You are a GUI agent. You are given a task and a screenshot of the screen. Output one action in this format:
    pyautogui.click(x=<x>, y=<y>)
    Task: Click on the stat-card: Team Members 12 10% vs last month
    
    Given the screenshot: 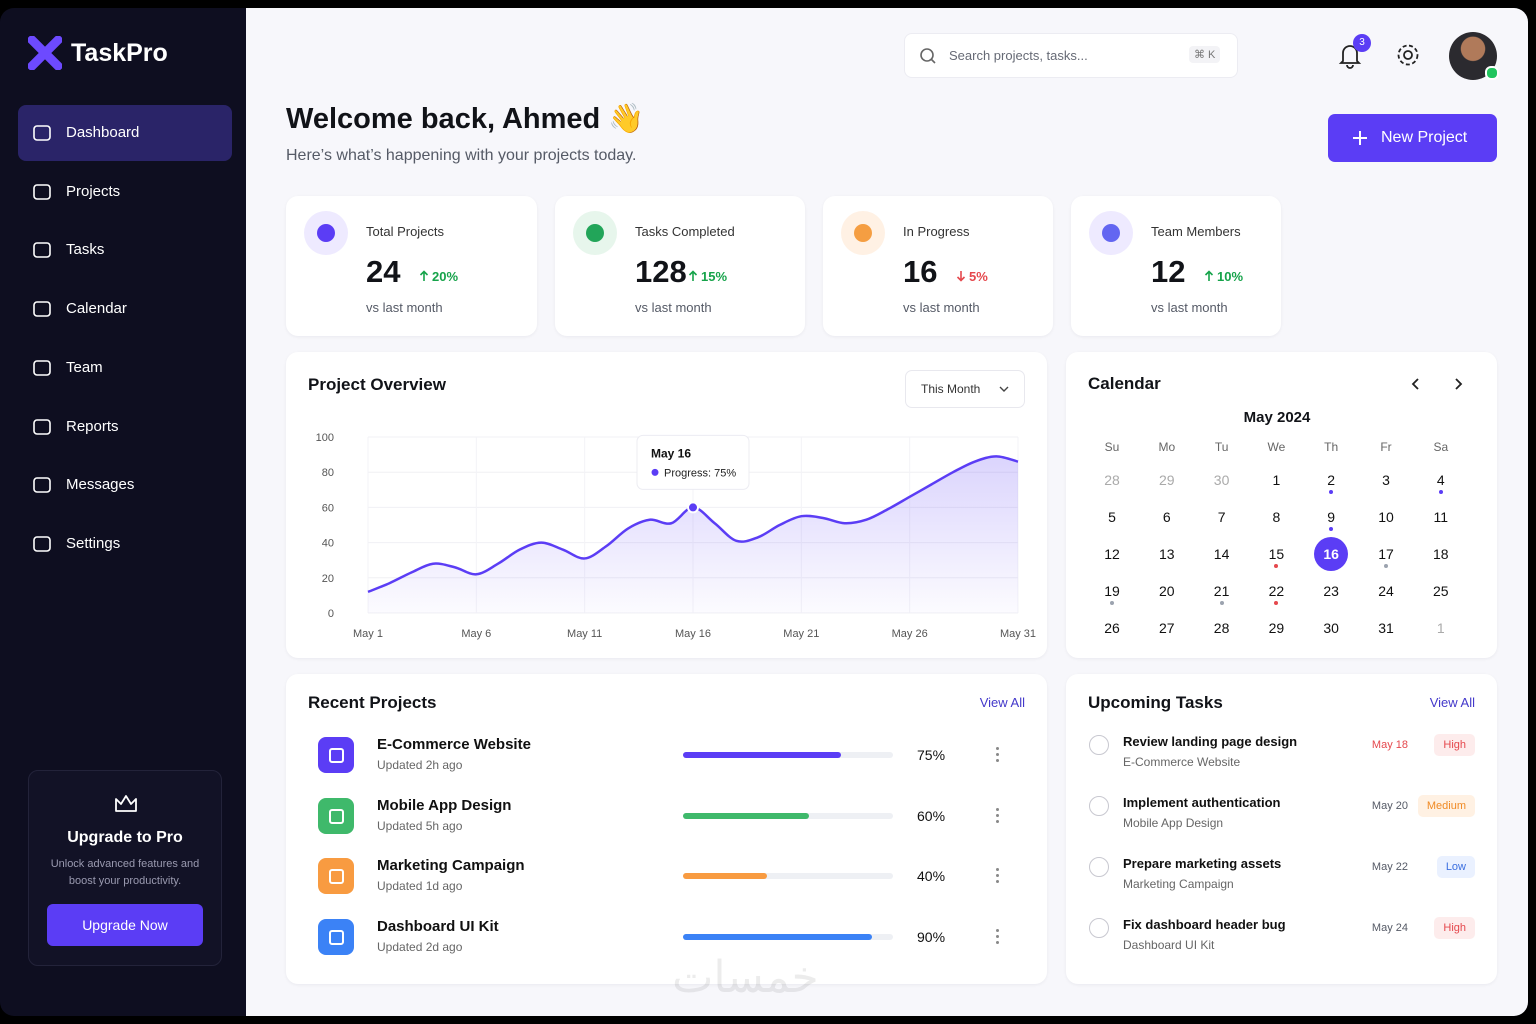 What is the action you would take?
    pyautogui.click(x=1176, y=266)
    